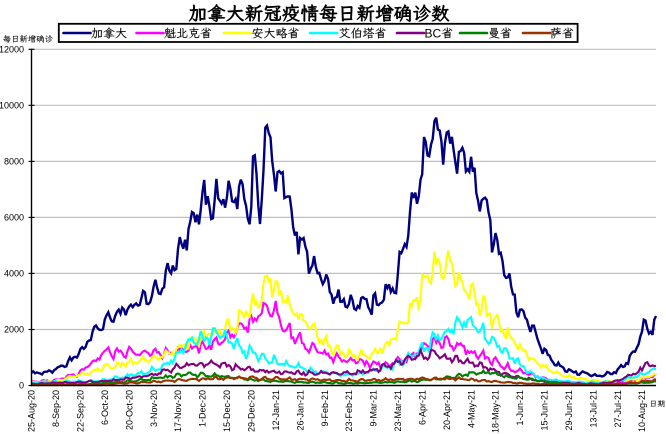 This screenshot has height=434, width=666. I want to click on svg-text: 9-Feb-21, so click(325, 408).